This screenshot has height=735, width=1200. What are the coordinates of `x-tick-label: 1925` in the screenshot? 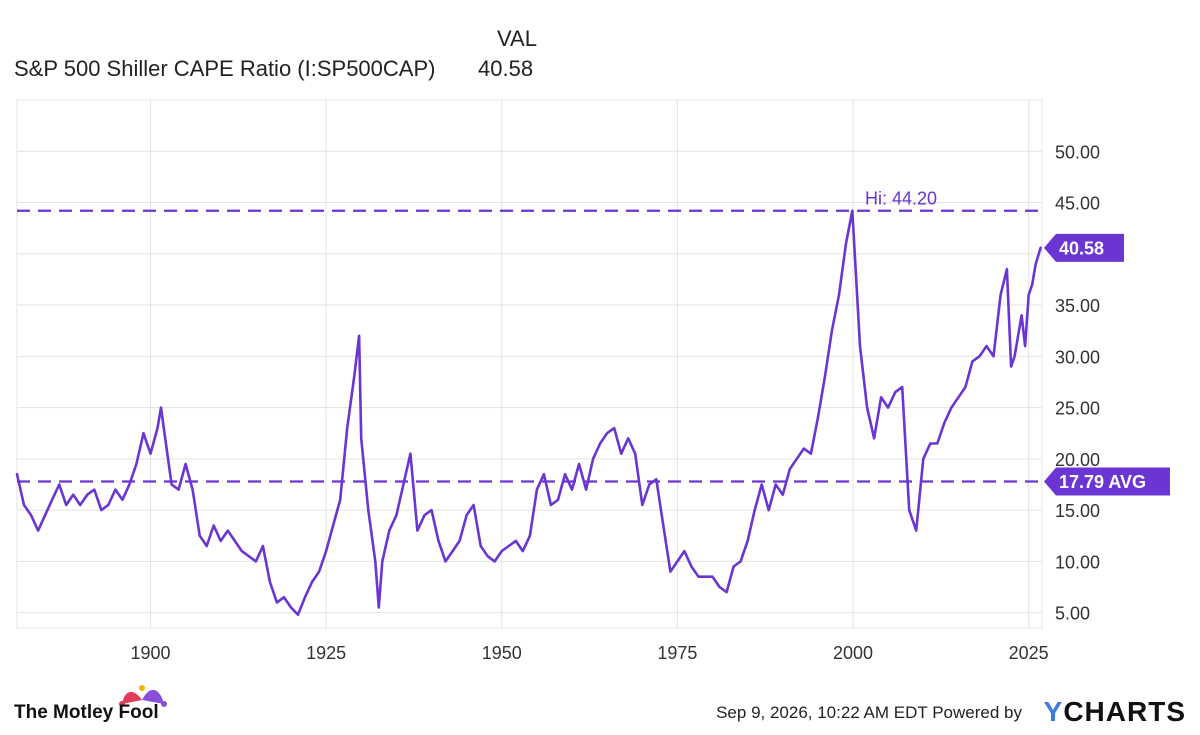 It's located at (326, 653).